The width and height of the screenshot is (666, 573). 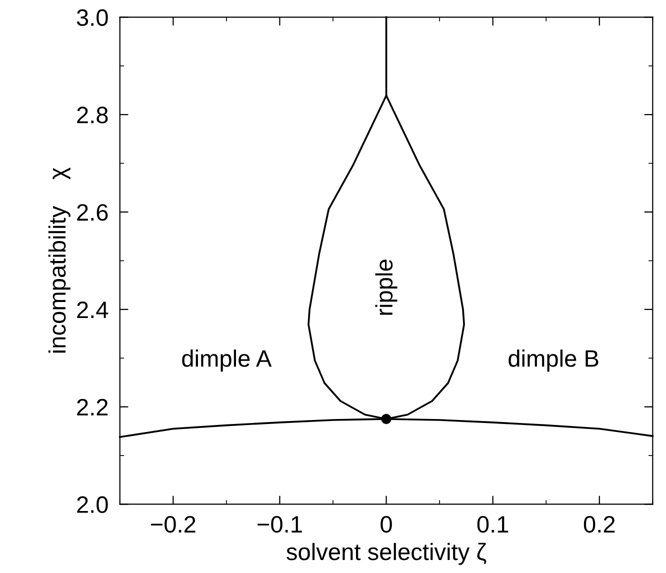 What do you see at coordinates (92, 212) in the screenshot?
I see `y-tick-label: 2.6` at bounding box center [92, 212].